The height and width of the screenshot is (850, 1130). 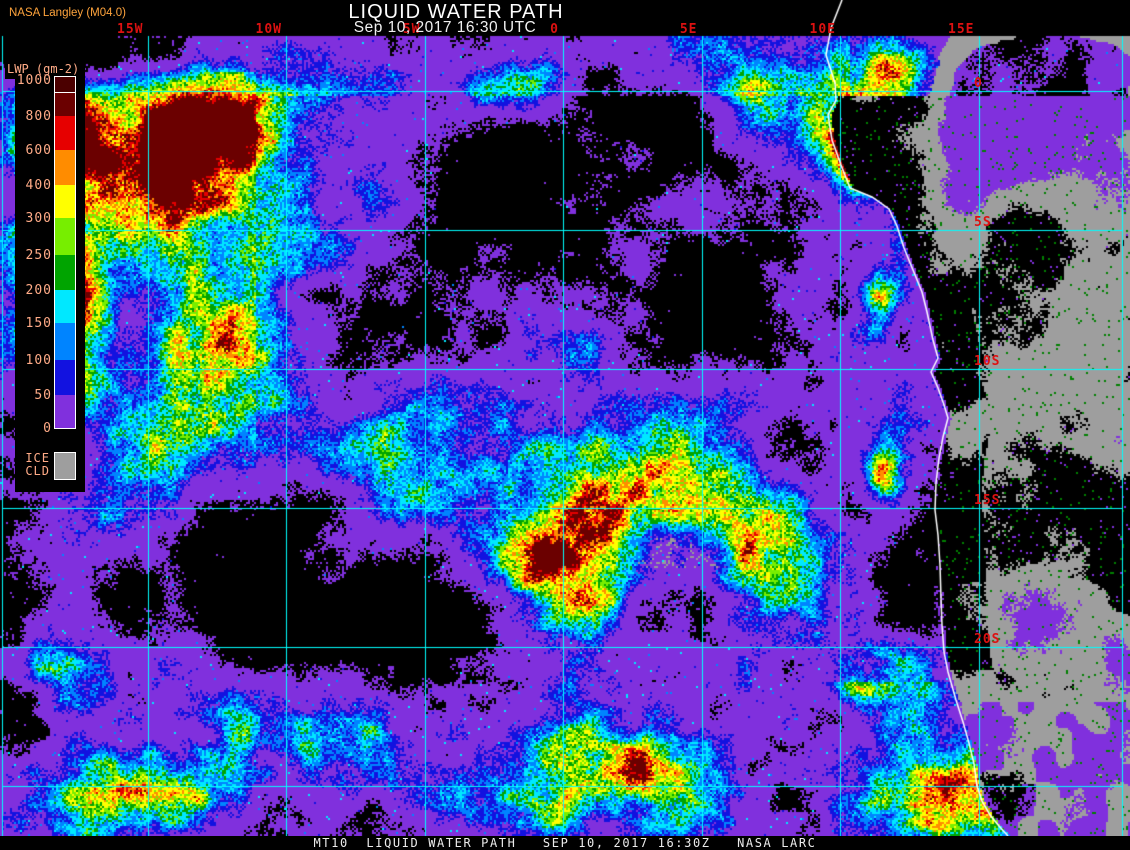 I want to click on page-title: LIQUID WATER PATH, so click(x=456, y=12).